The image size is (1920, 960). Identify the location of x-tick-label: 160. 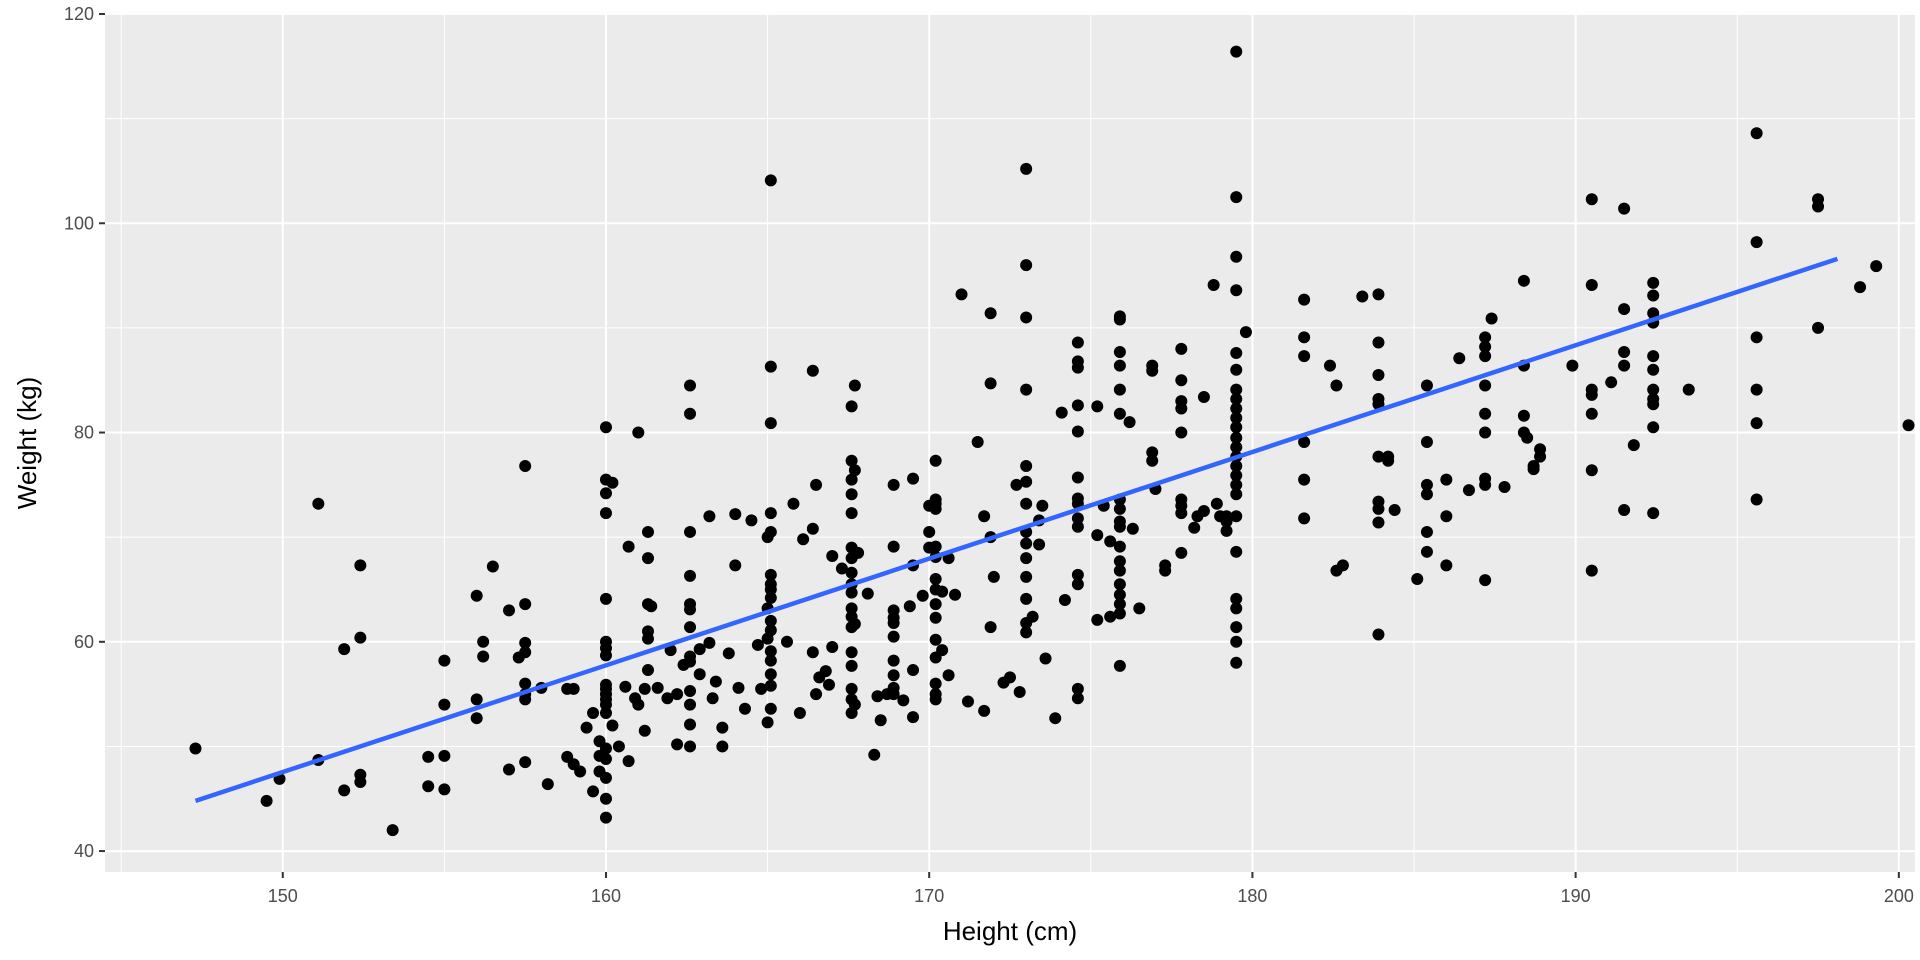
(606, 896).